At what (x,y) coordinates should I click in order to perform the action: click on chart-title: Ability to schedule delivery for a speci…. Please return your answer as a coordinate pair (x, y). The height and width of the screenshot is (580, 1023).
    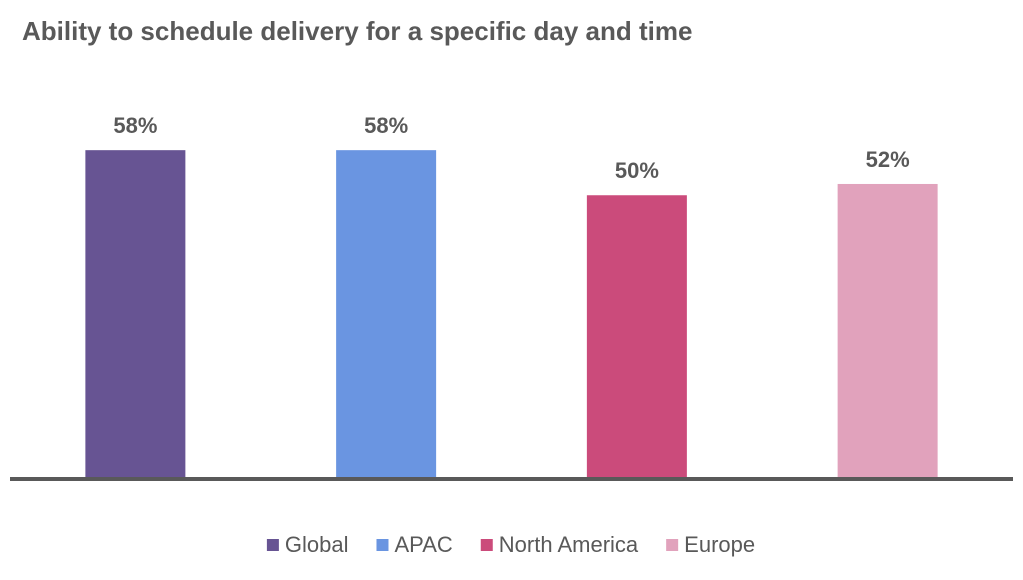
    Looking at the image, I should click on (357, 31).